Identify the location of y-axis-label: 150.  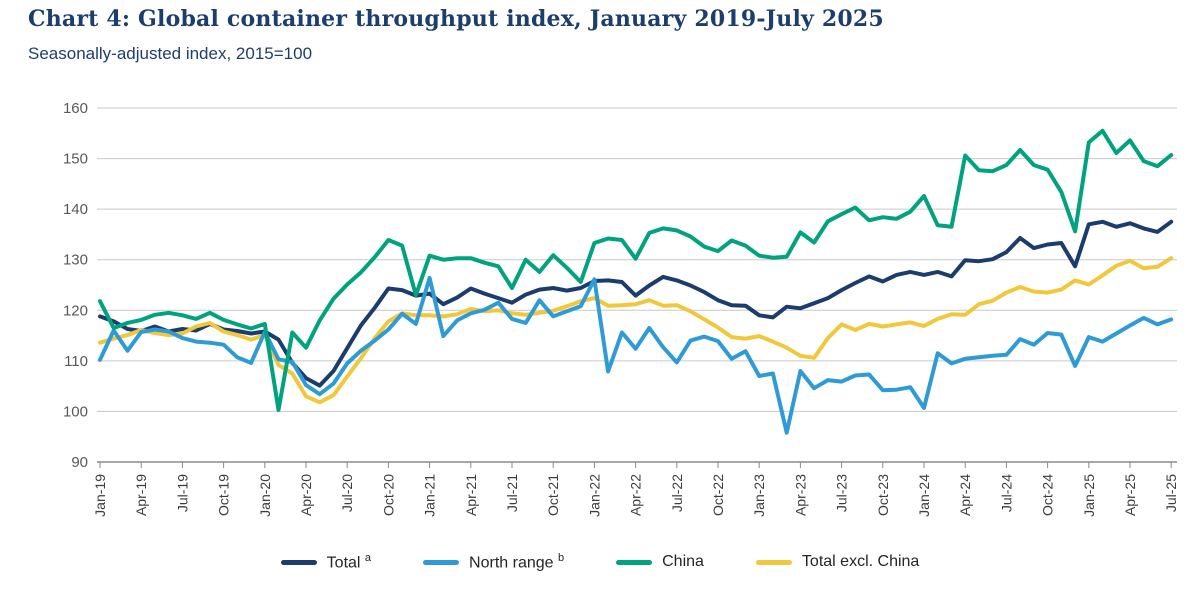
(75, 159).